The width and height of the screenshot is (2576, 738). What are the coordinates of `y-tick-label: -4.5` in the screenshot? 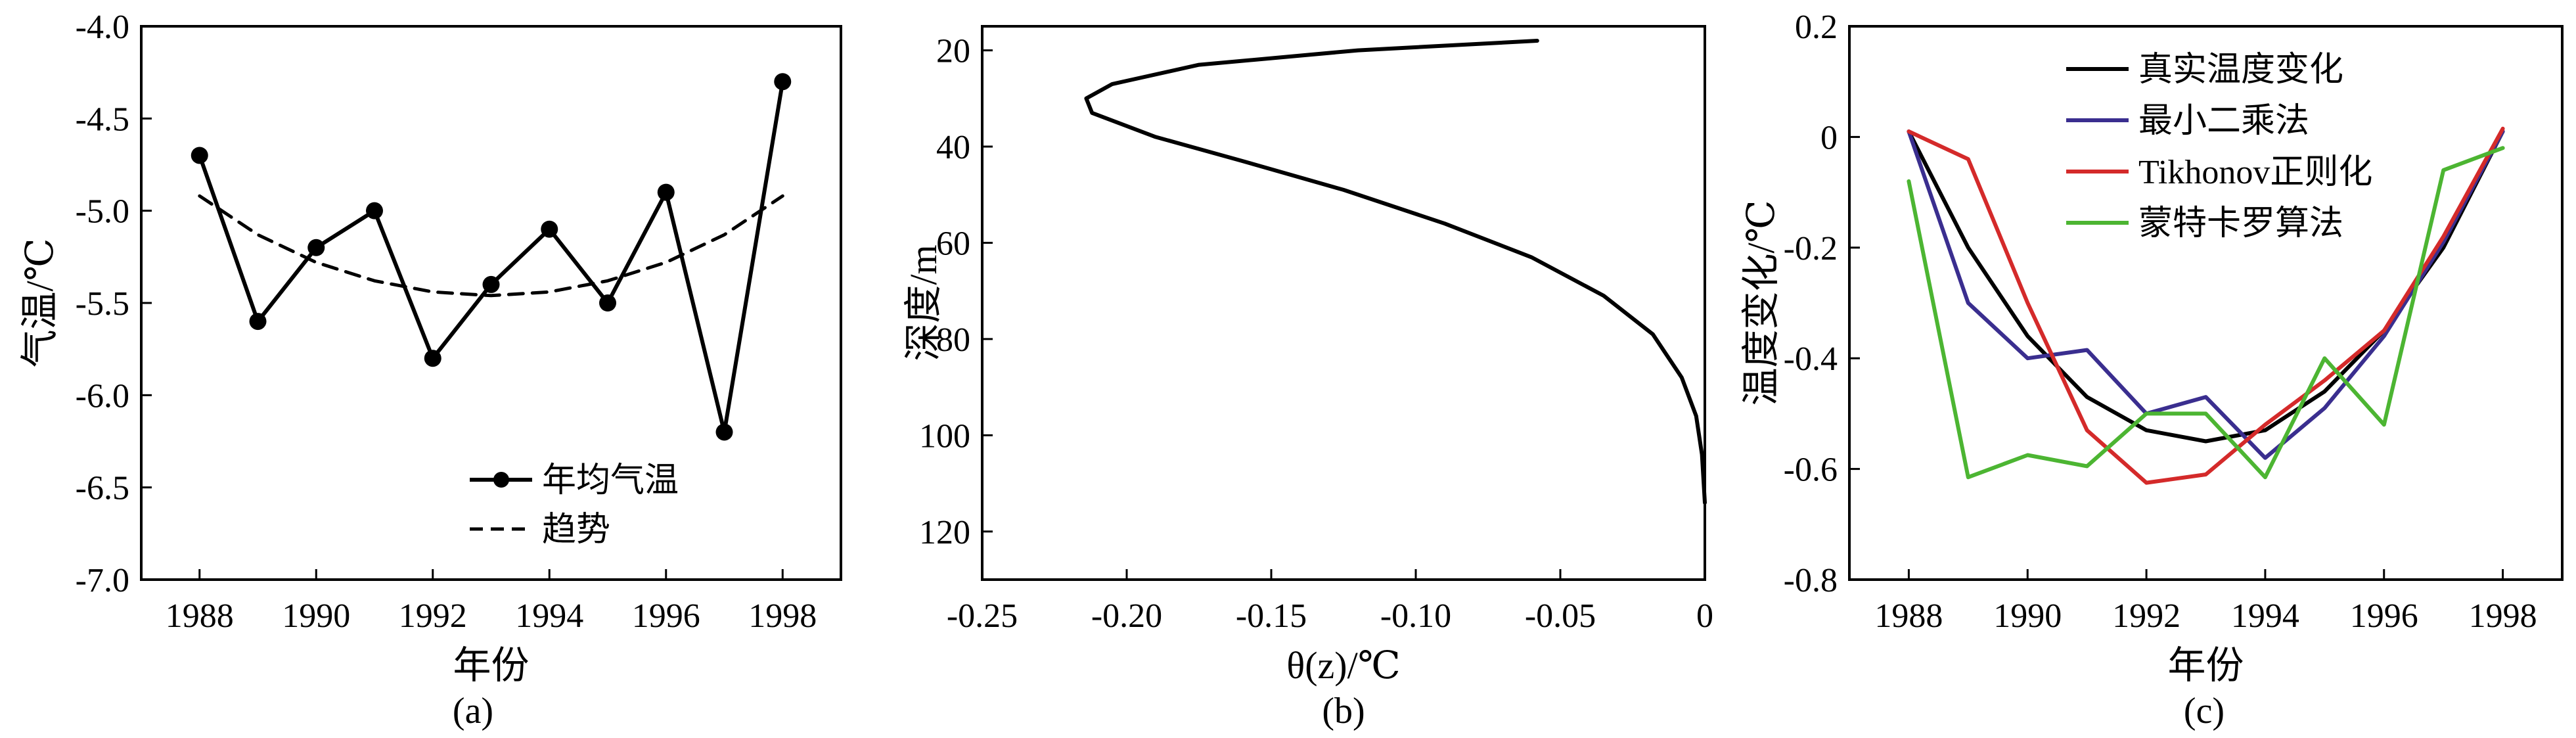 It's located at (102, 119).